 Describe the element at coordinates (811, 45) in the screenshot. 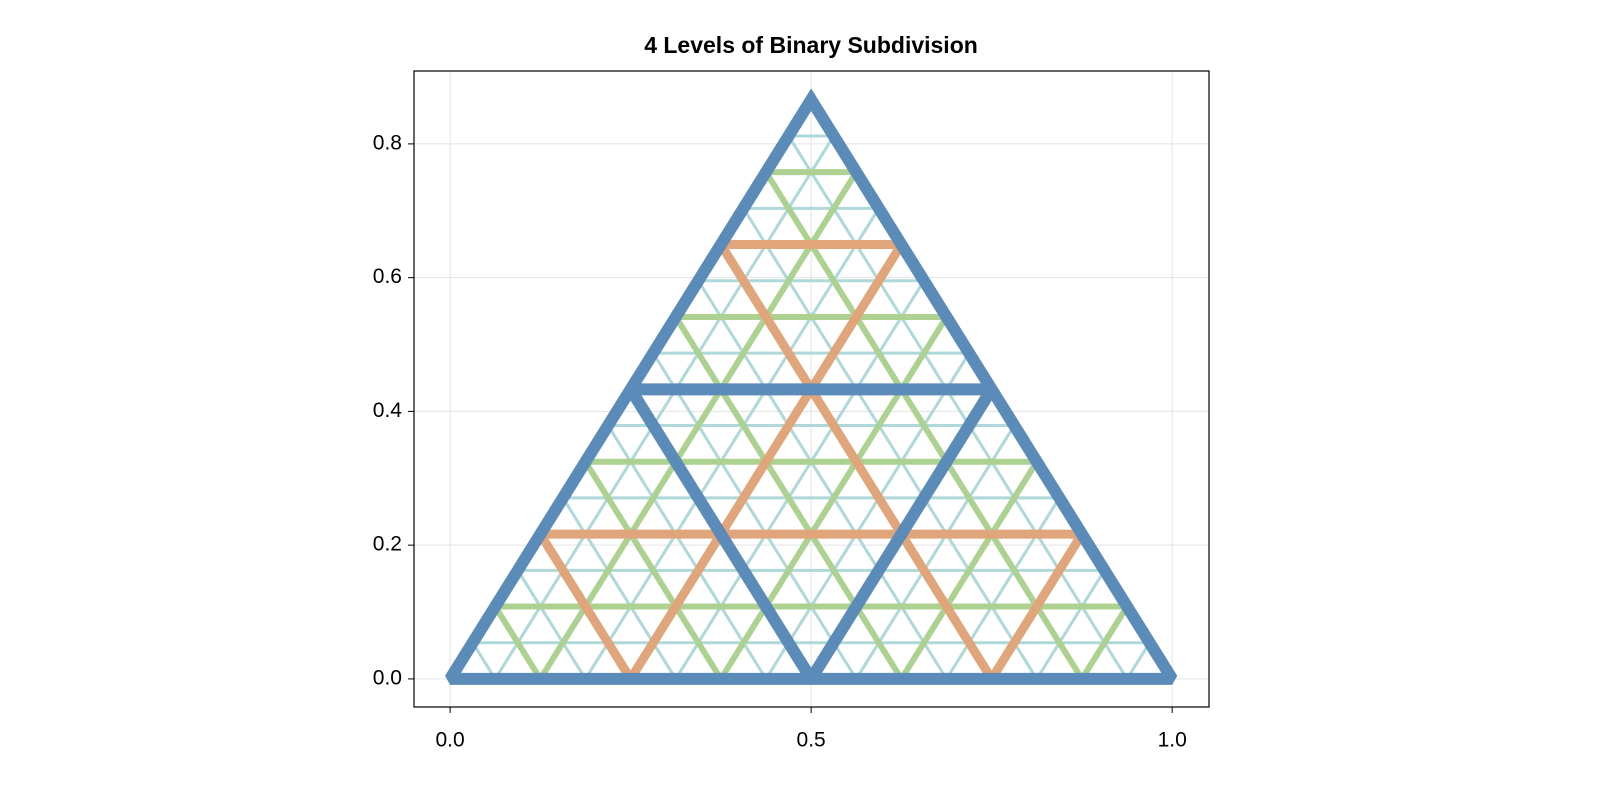

I see `chart-title: 4 Levels of Binary Subdivision` at that location.